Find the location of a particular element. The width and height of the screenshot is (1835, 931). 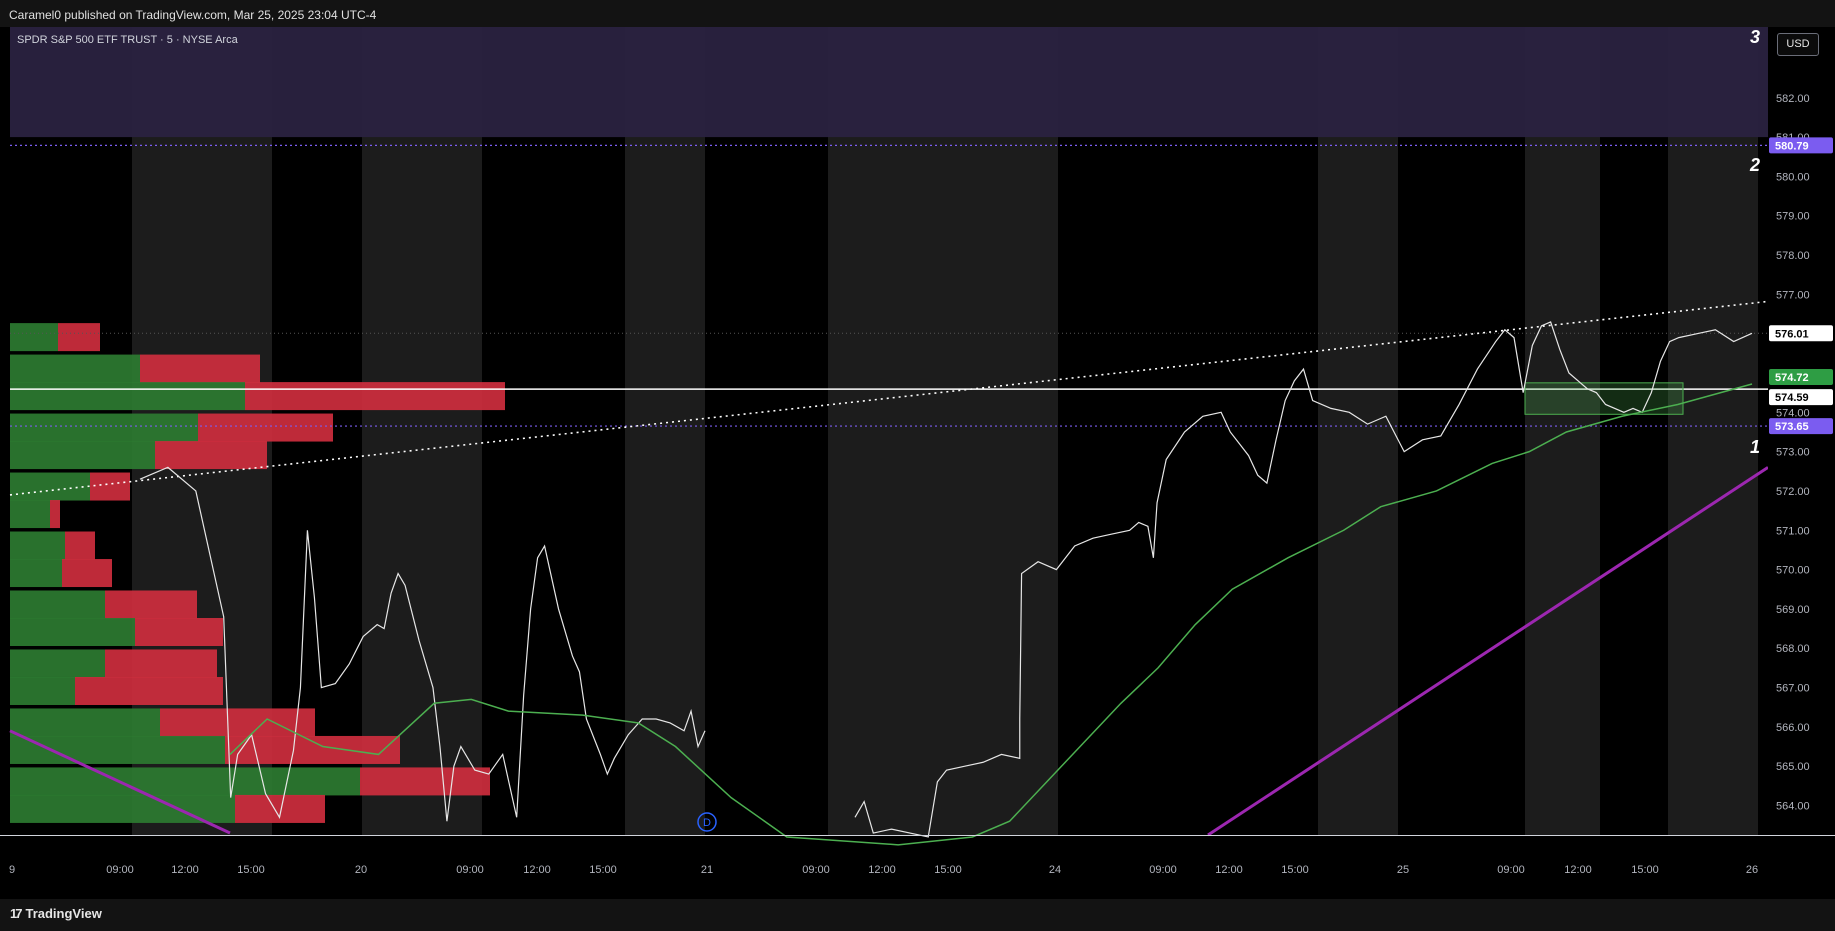

tradingview-logo: 17 TradingView is located at coordinates (56, 913).